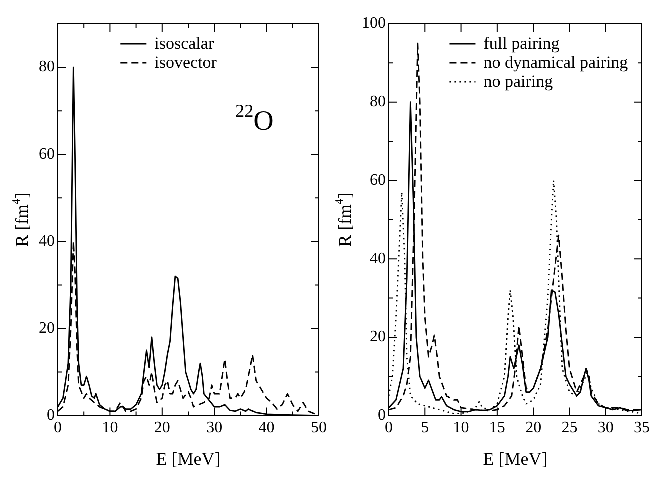 Image resolution: width=662 pixels, height=479 pixels. I want to click on x-tick-label: 5, so click(425, 428).